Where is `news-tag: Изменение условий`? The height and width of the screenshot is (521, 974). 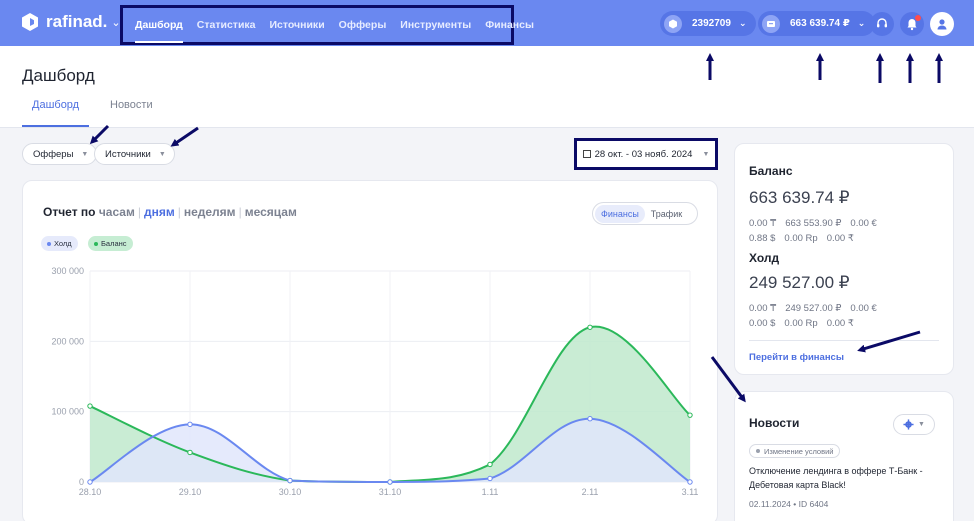
news-tag: Изменение условий is located at coordinates (795, 451).